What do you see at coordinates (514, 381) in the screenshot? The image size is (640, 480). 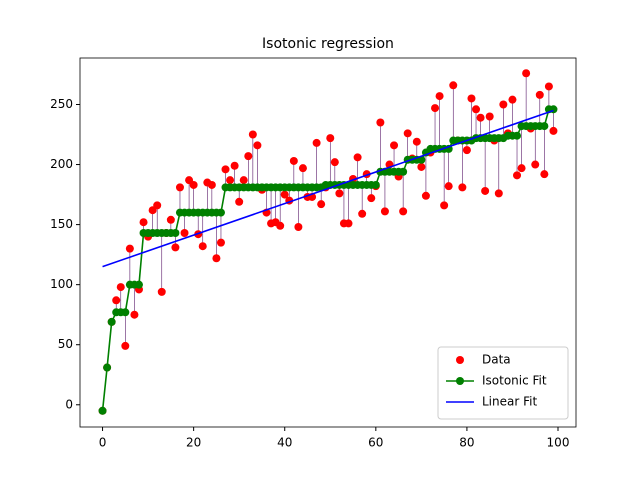 I see `legend-label: Isotonic Fit` at bounding box center [514, 381].